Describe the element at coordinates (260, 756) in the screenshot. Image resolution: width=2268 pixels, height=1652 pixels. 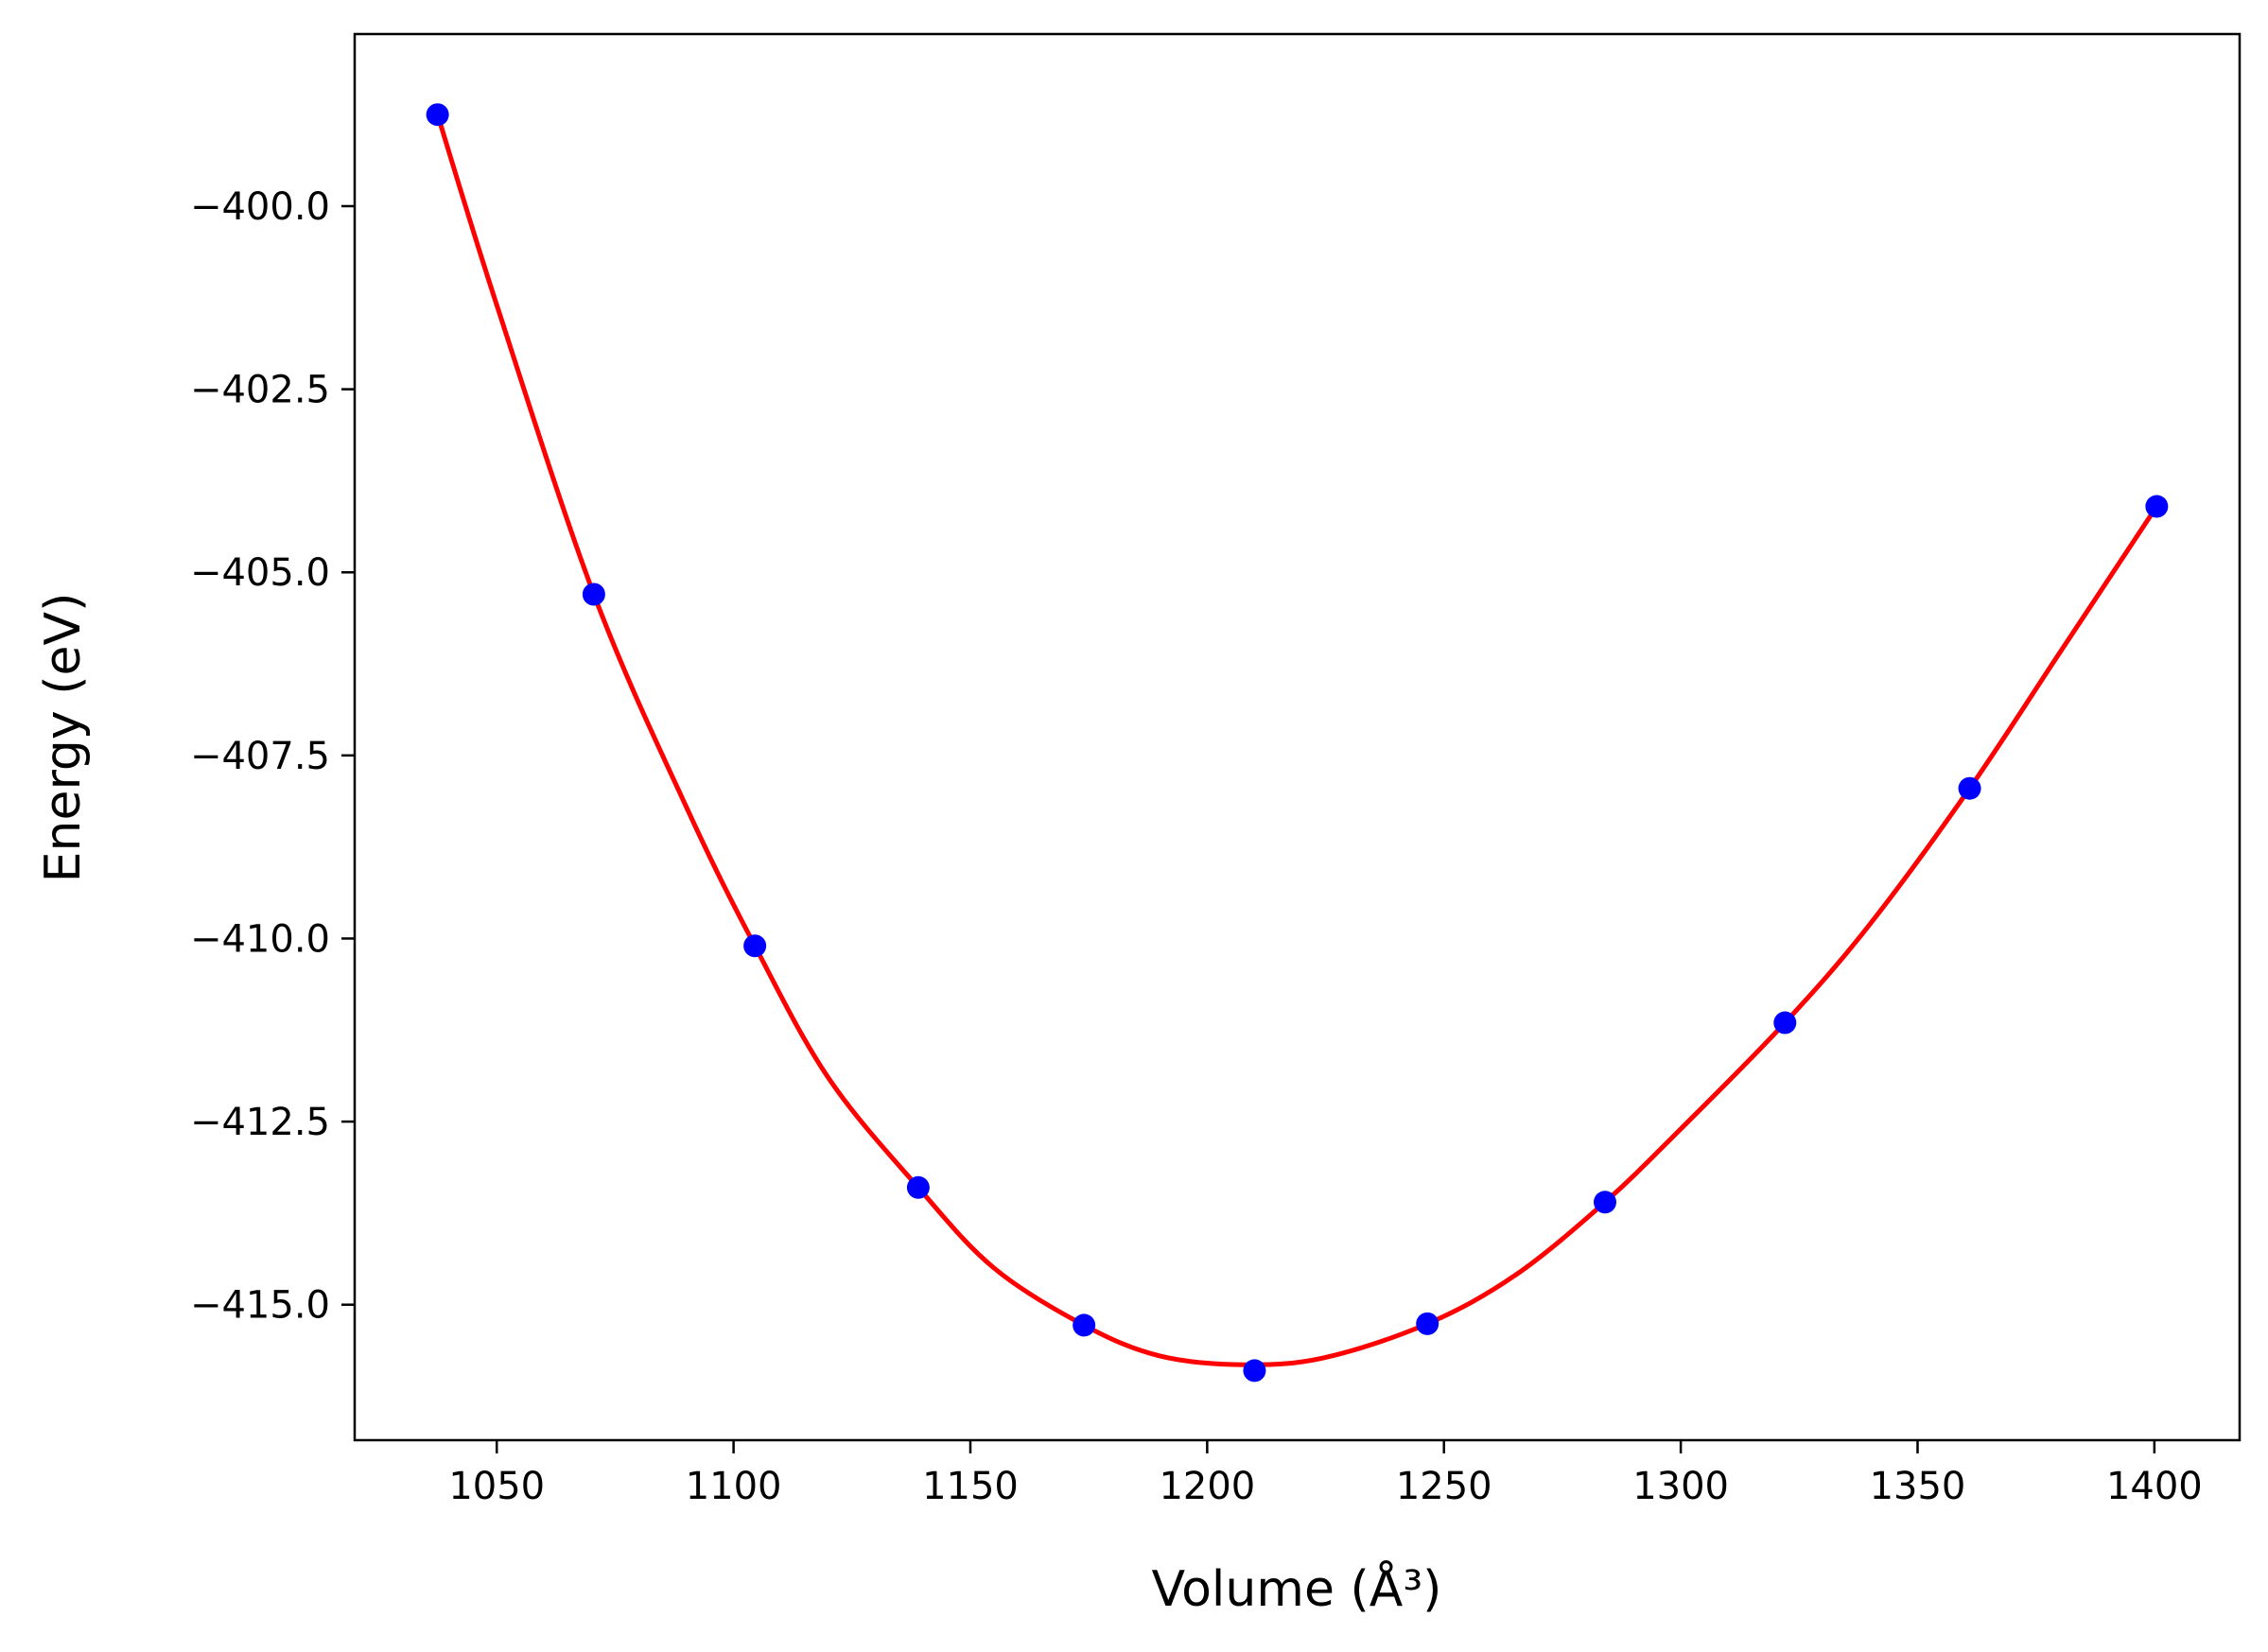
I see `y-tick-label: −407.5` at that location.